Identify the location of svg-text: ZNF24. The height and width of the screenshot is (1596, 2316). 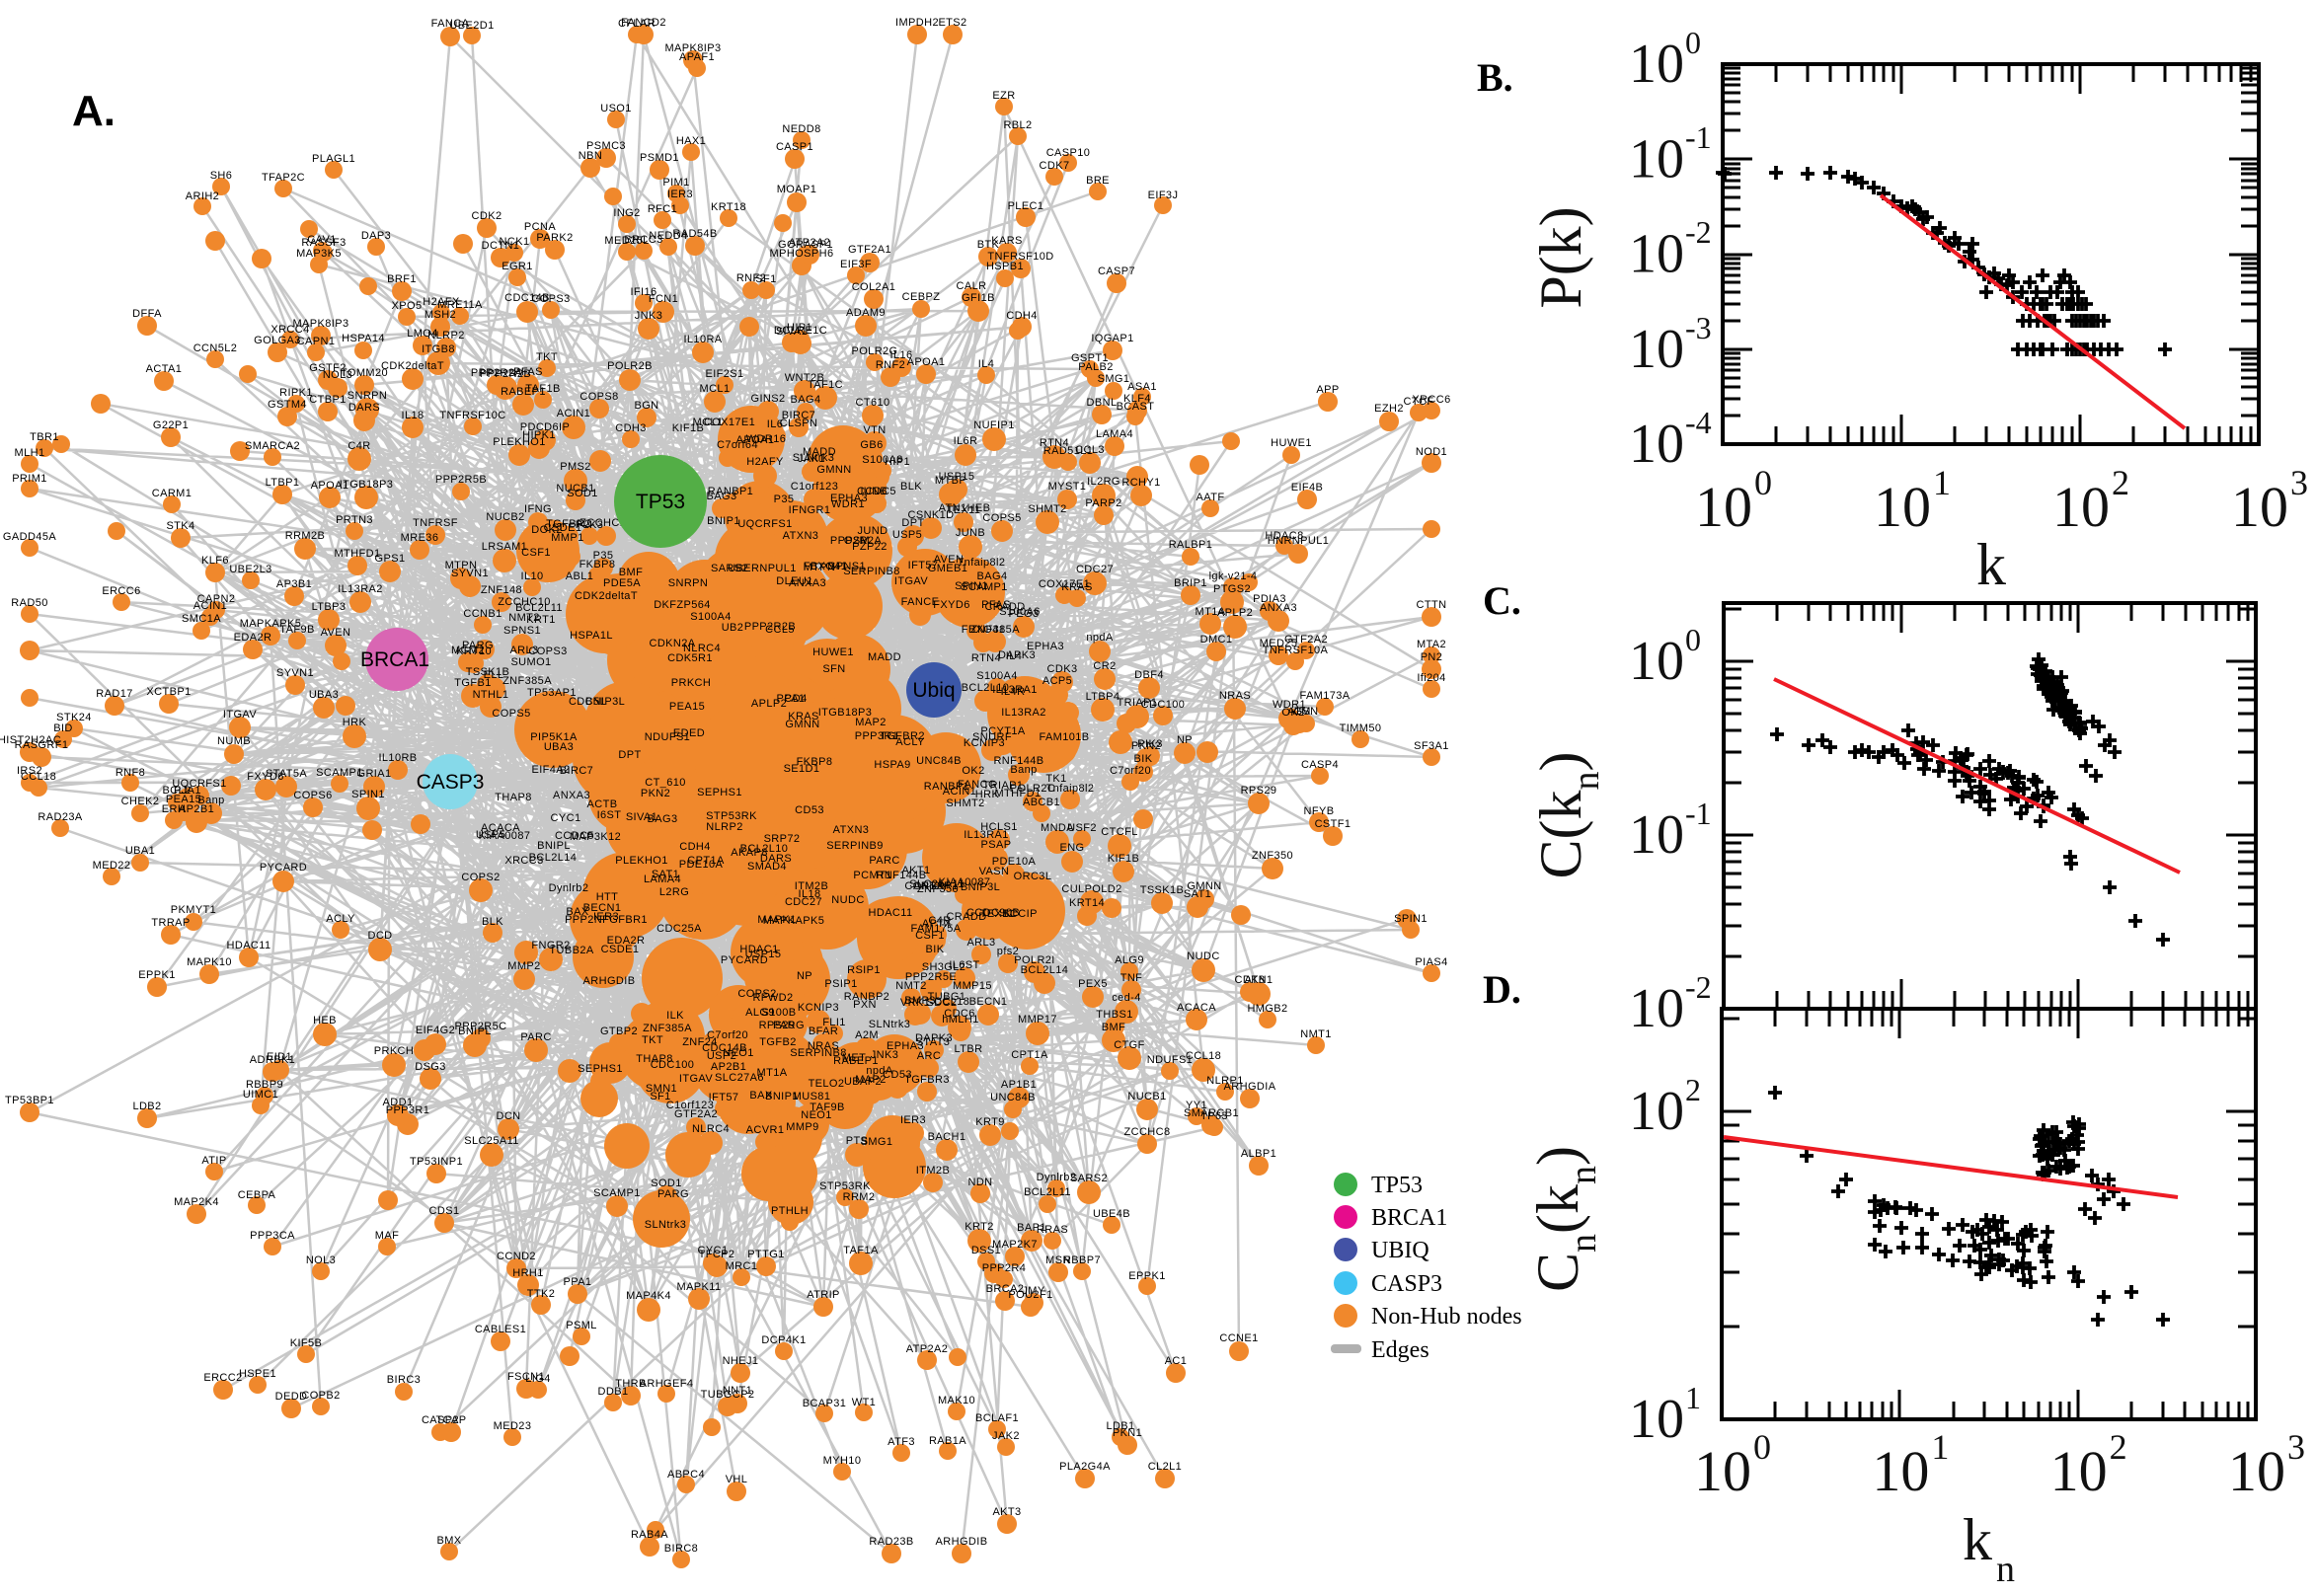
(700, 1042).